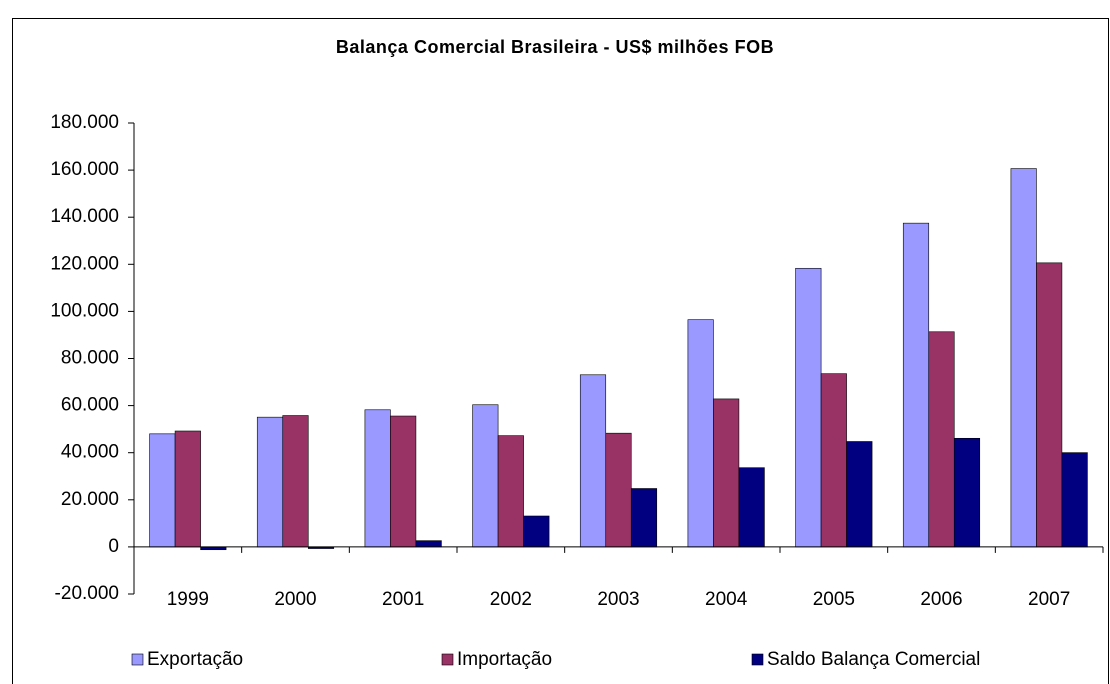 The height and width of the screenshot is (684, 1110). Describe the element at coordinates (295, 599) in the screenshot. I see `x-tick-label: 2000` at that location.